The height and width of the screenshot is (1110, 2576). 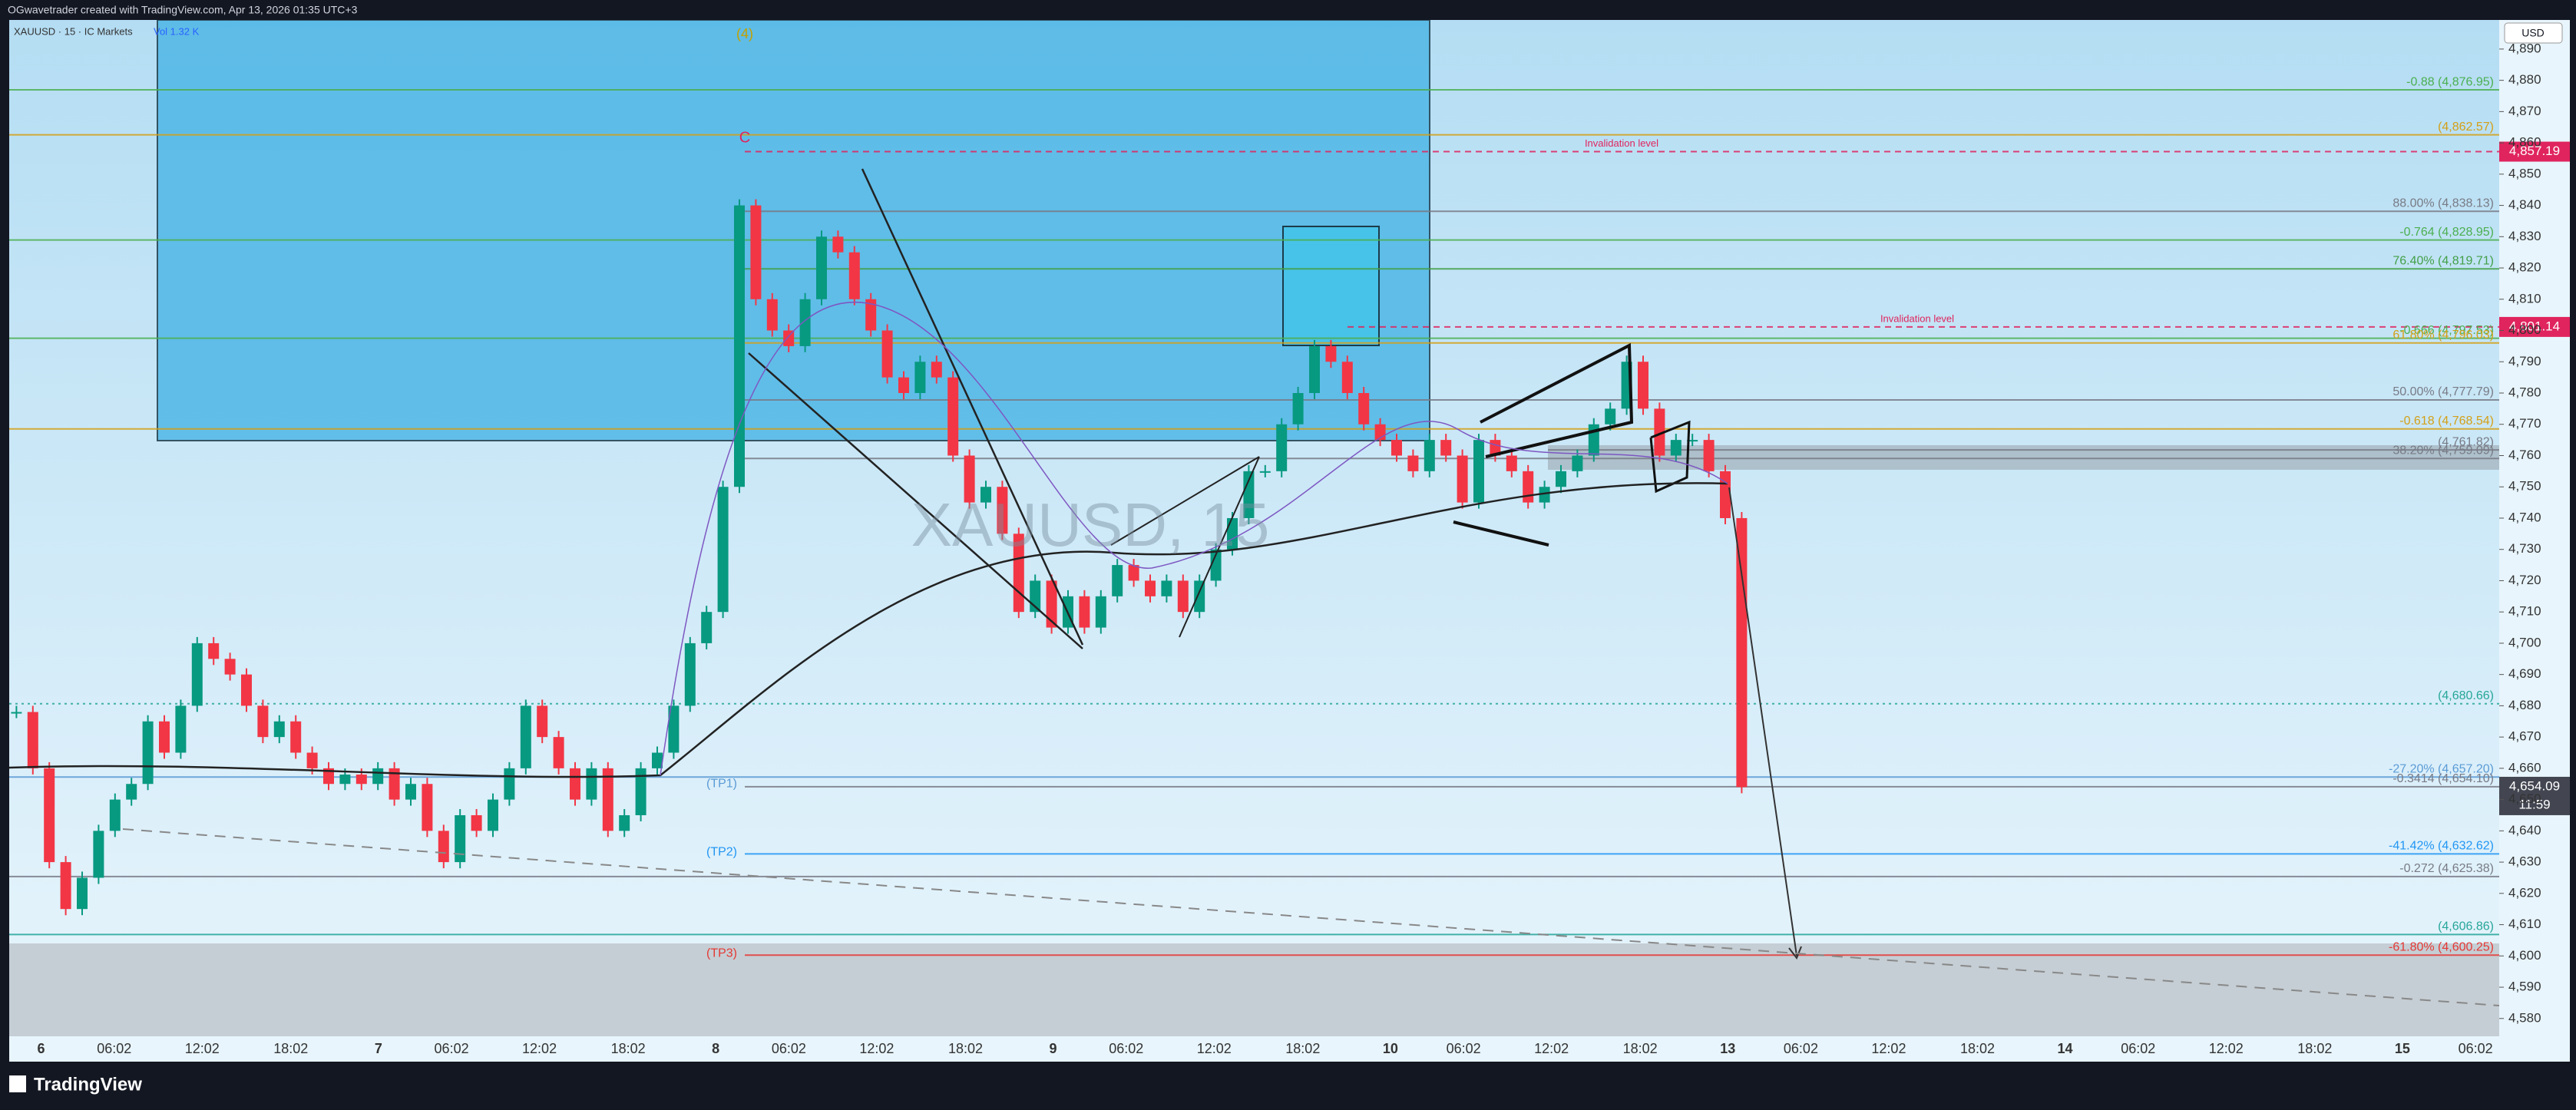 What do you see at coordinates (2524, 424) in the screenshot?
I see `y-tick-label: 4,770` at bounding box center [2524, 424].